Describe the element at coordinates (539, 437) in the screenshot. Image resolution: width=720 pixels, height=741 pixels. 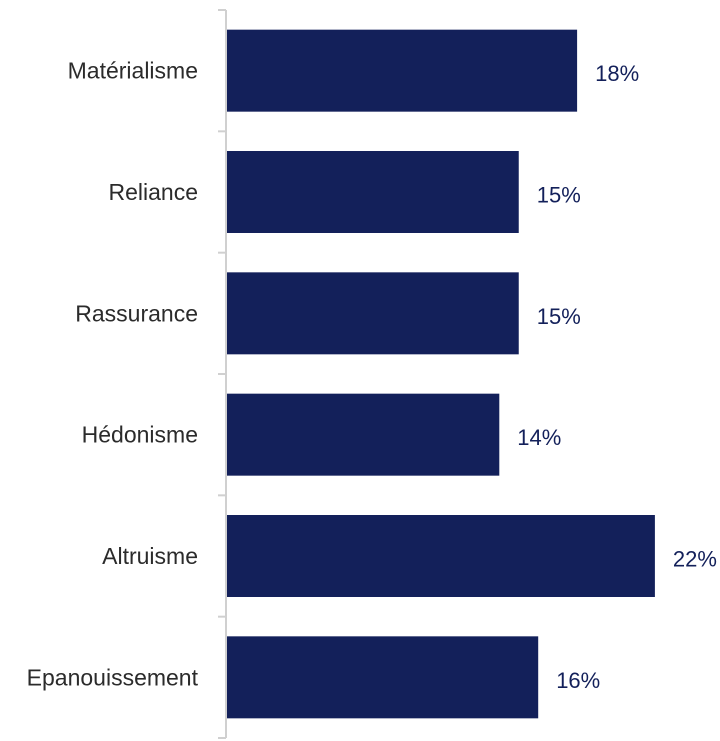
I see `value-label: 14%` at that location.